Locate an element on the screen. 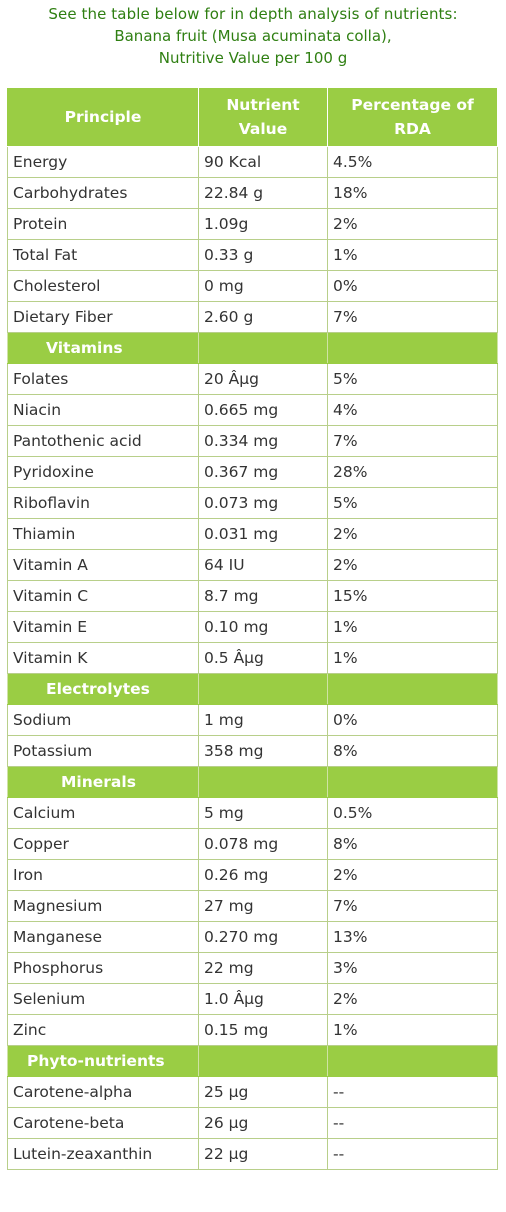  table-row: Sodium 1 mg 0% is located at coordinates (252, 720).